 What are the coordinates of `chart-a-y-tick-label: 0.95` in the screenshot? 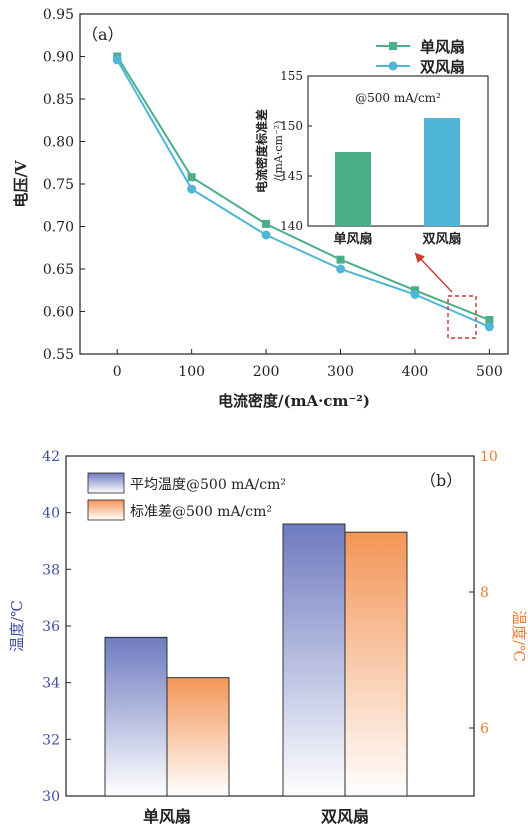 It's located at (58, 15).